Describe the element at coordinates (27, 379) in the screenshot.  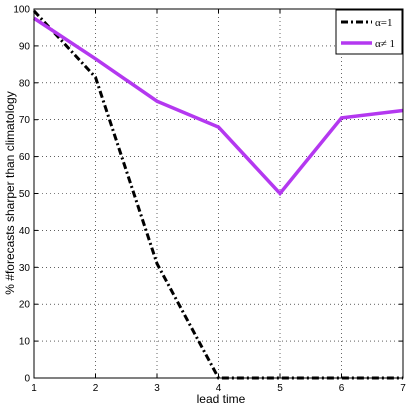
I see `y-tick-label: 0` at that location.